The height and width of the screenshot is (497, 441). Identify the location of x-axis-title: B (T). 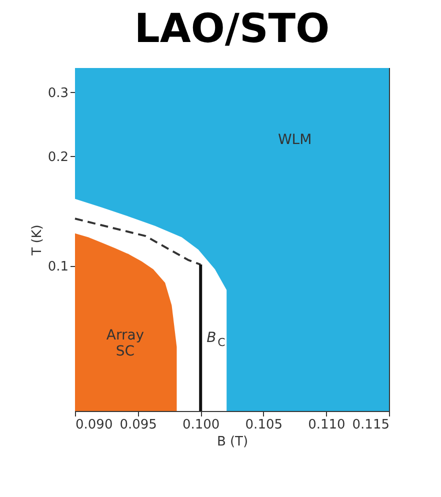
(232, 442).